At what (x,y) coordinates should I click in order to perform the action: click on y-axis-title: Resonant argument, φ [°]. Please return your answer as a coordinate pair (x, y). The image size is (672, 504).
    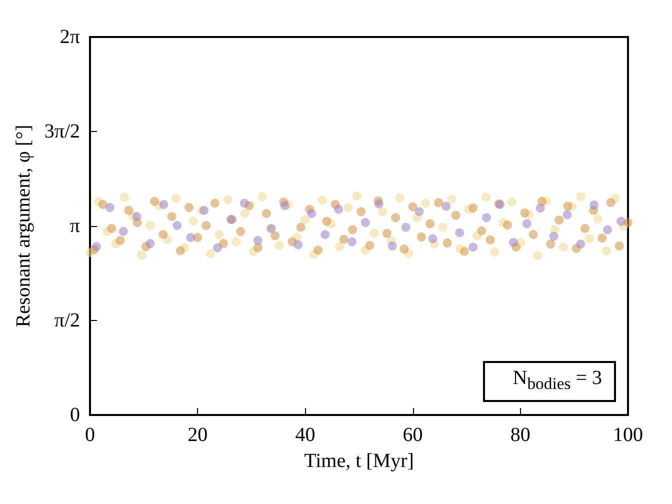
    Looking at the image, I should click on (23, 226).